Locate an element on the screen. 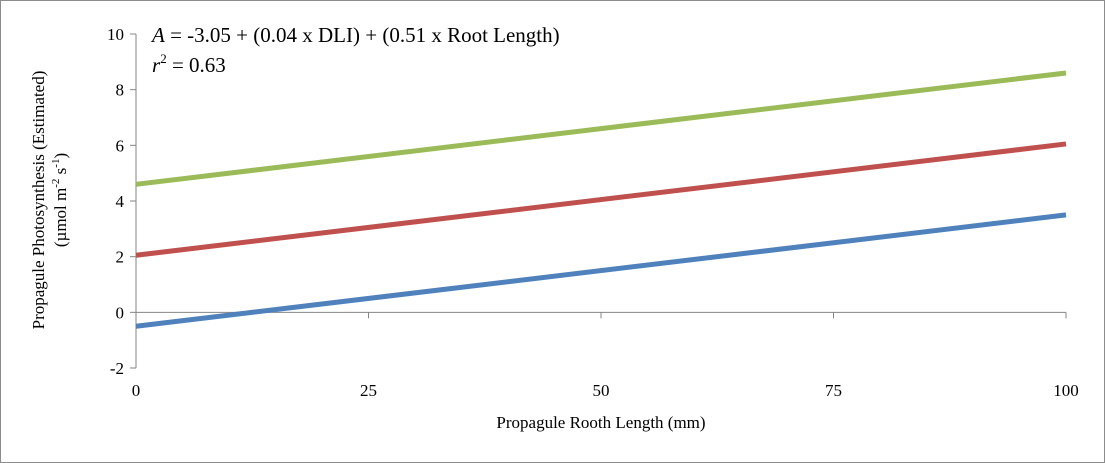 The width and height of the screenshot is (1105, 463). y-tick-label: 10 is located at coordinates (115, 34).